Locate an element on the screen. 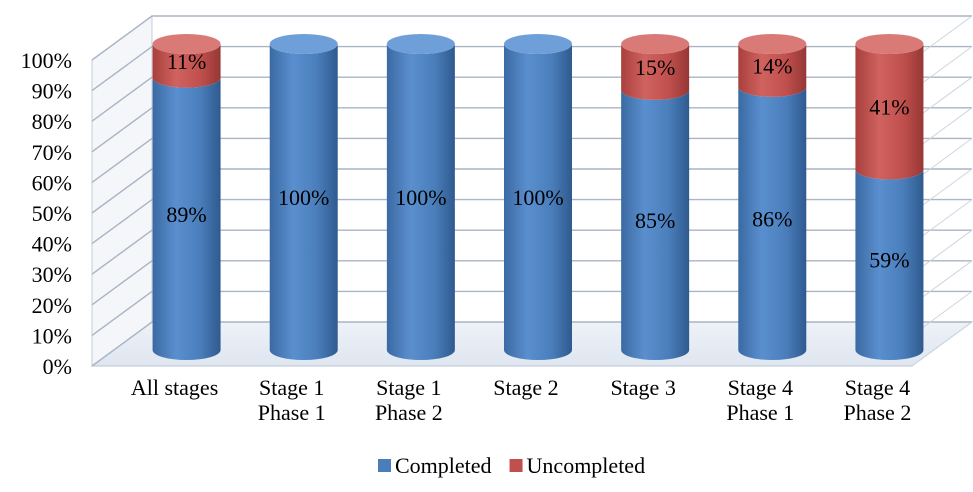 Image resolution: width=973 pixels, height=492 pixels. x-tick-label: Stage 1 Phase 2 is located at coordinates (409, 400).